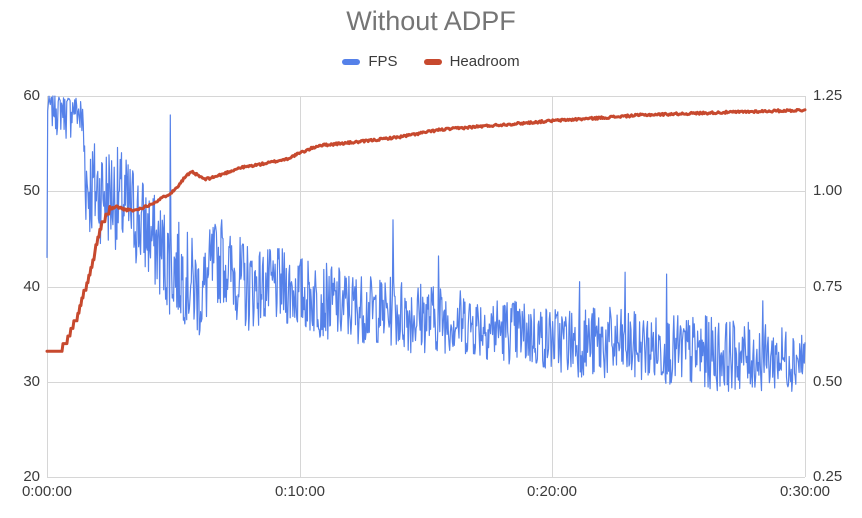 The image size is (862, 518). Describe the element at coordinates (351, 61) in the screenshot. I see `fps-series-swatch-icon` at that location.